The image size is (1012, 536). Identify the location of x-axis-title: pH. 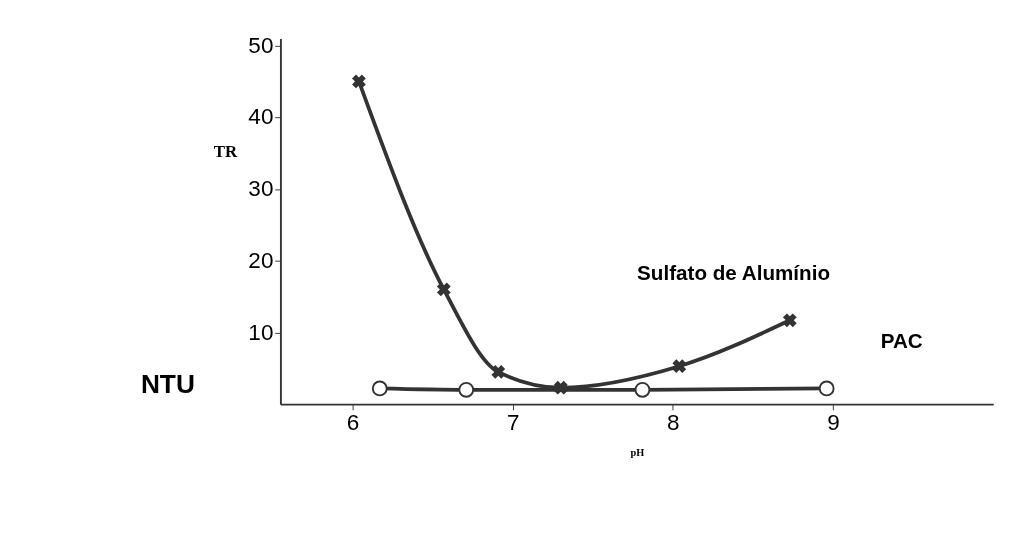
(637, 453).